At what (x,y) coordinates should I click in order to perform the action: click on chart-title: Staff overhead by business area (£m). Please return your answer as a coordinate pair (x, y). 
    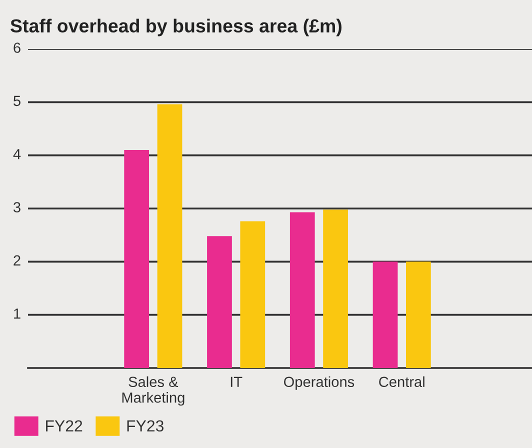
    Looking at the image, I should click on (176, 27).